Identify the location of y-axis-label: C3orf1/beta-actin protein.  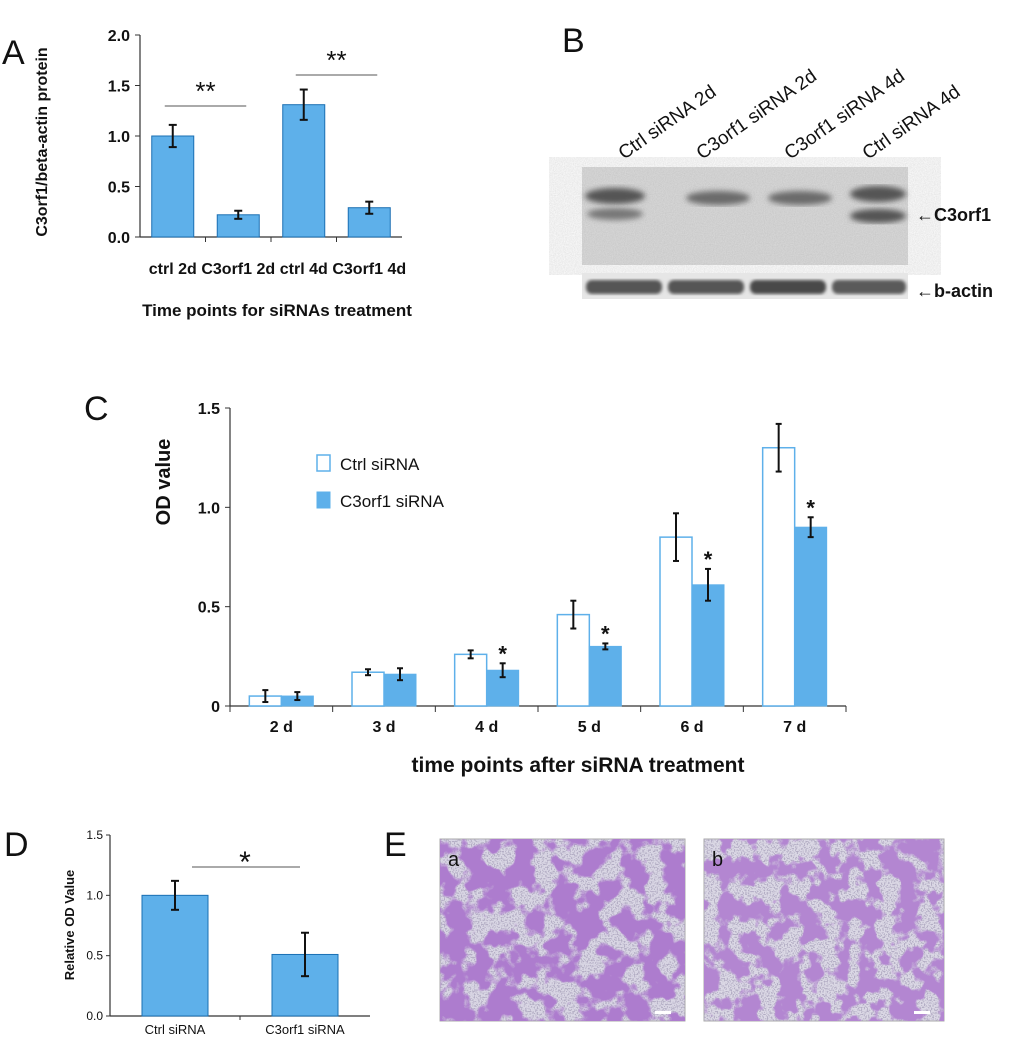
(42, 141).